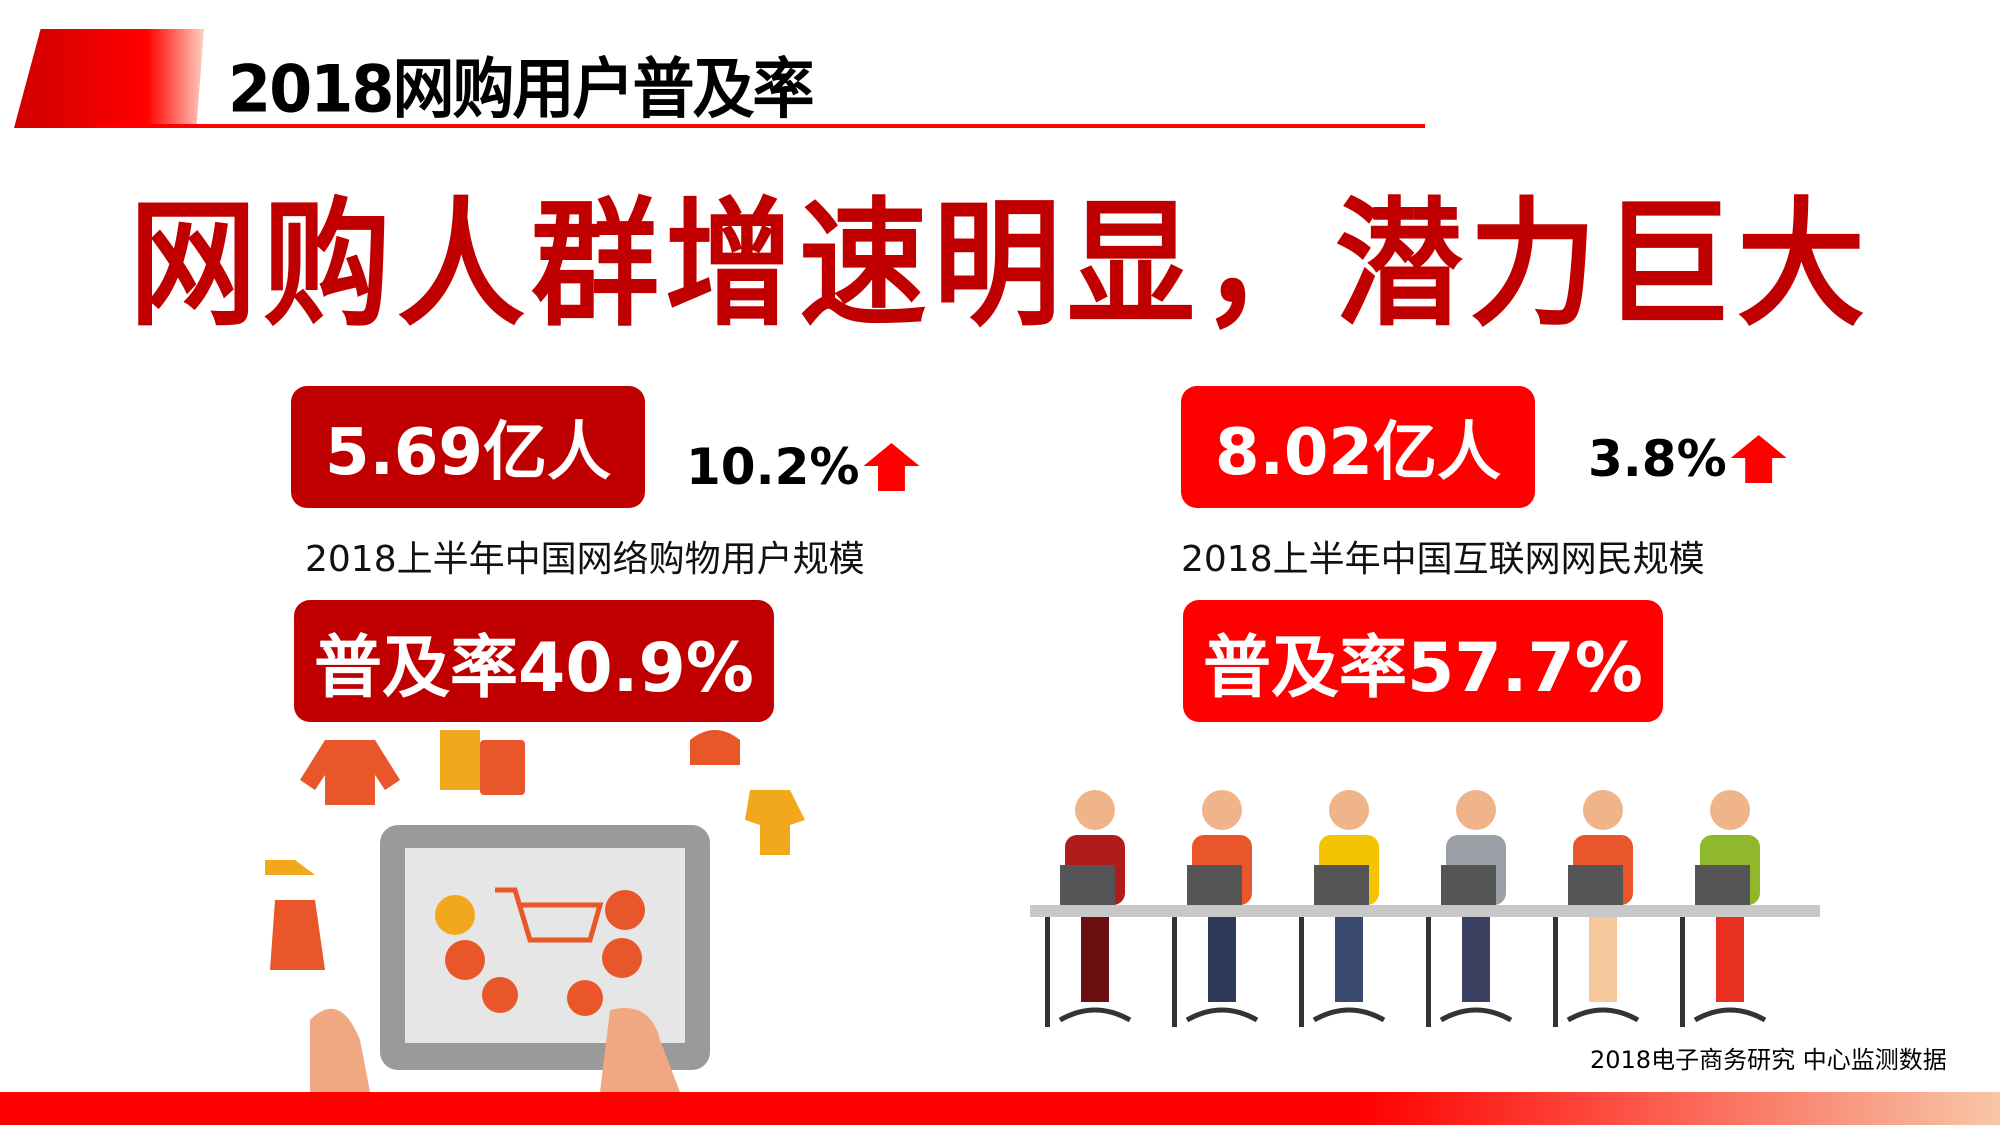 The height and width of the screenshot is (1125, 2000). What do you see at coordinates (468, 453) in the screenshot?
I see `shopping-users-value: 5.69亿人` at bounding box center [468, 453].